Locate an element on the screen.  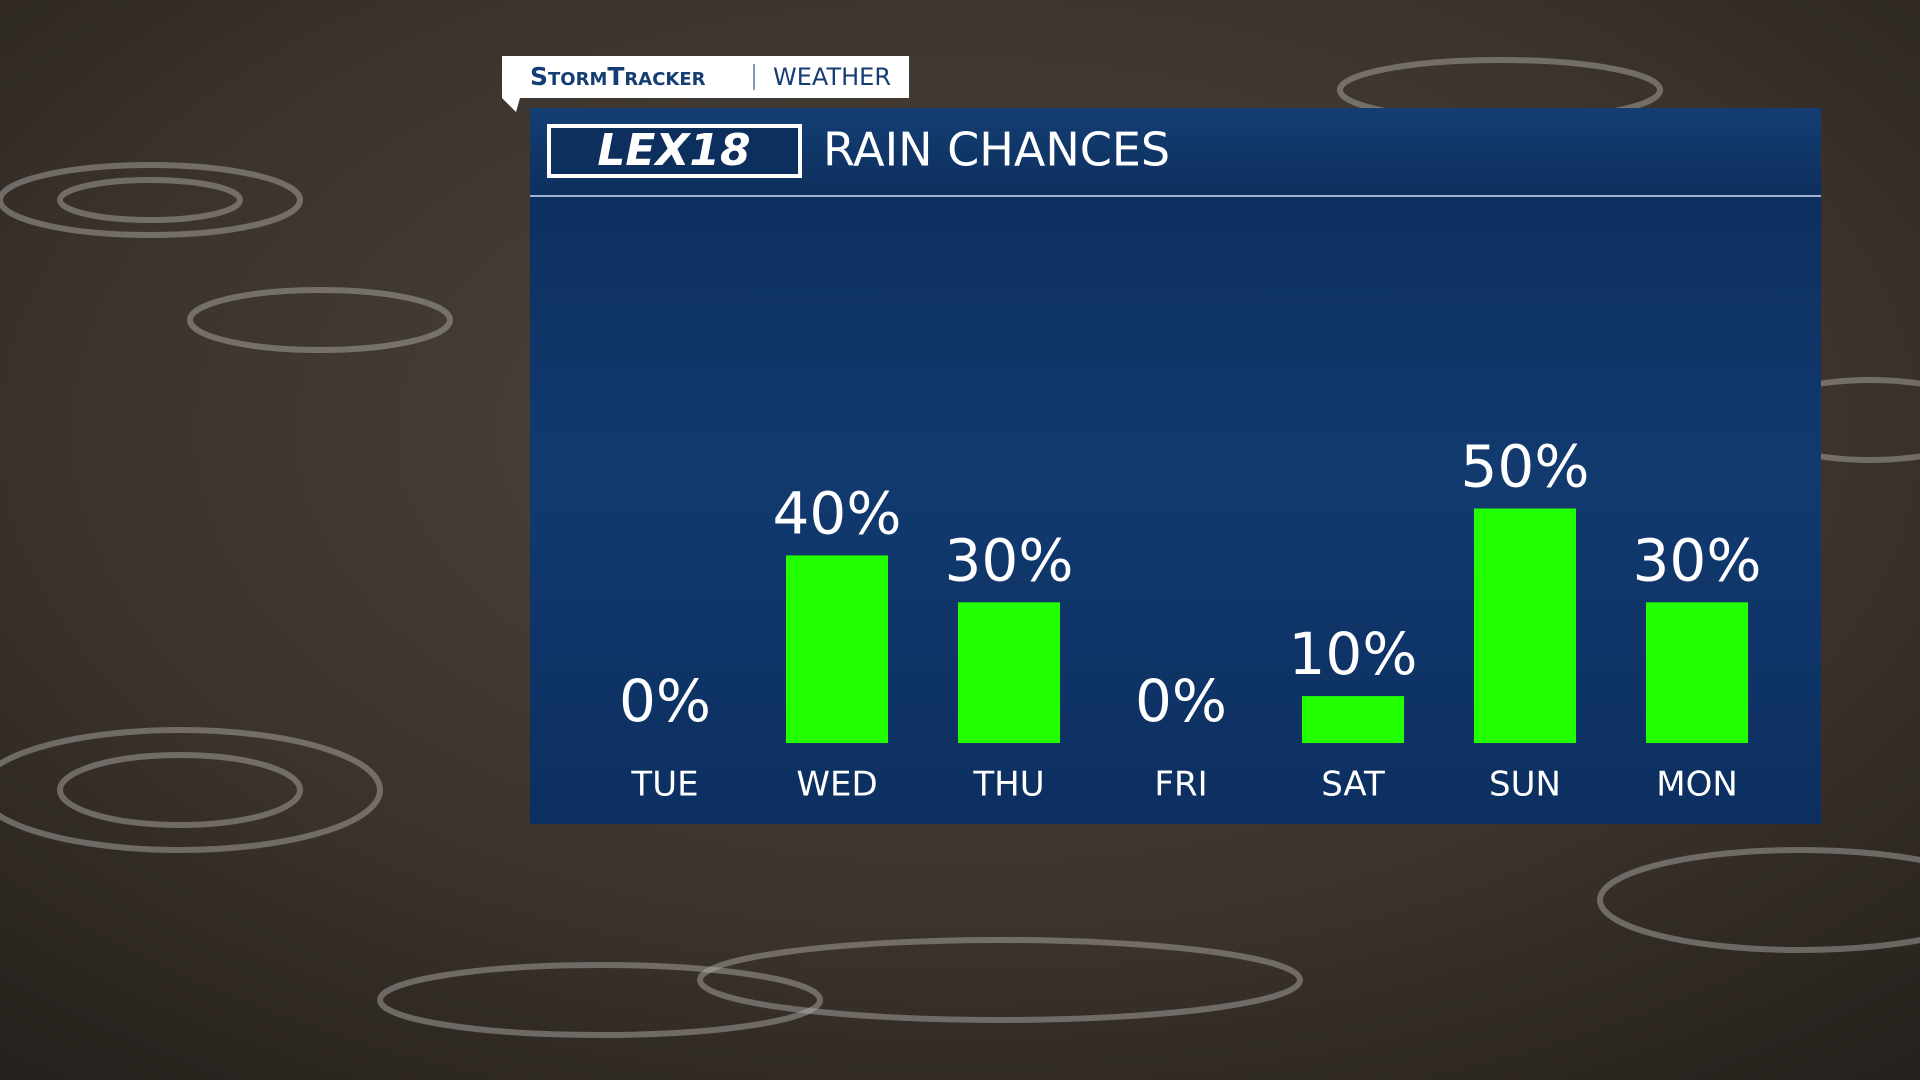
x-tick-label: THU is located at coordinates (1008, 785).